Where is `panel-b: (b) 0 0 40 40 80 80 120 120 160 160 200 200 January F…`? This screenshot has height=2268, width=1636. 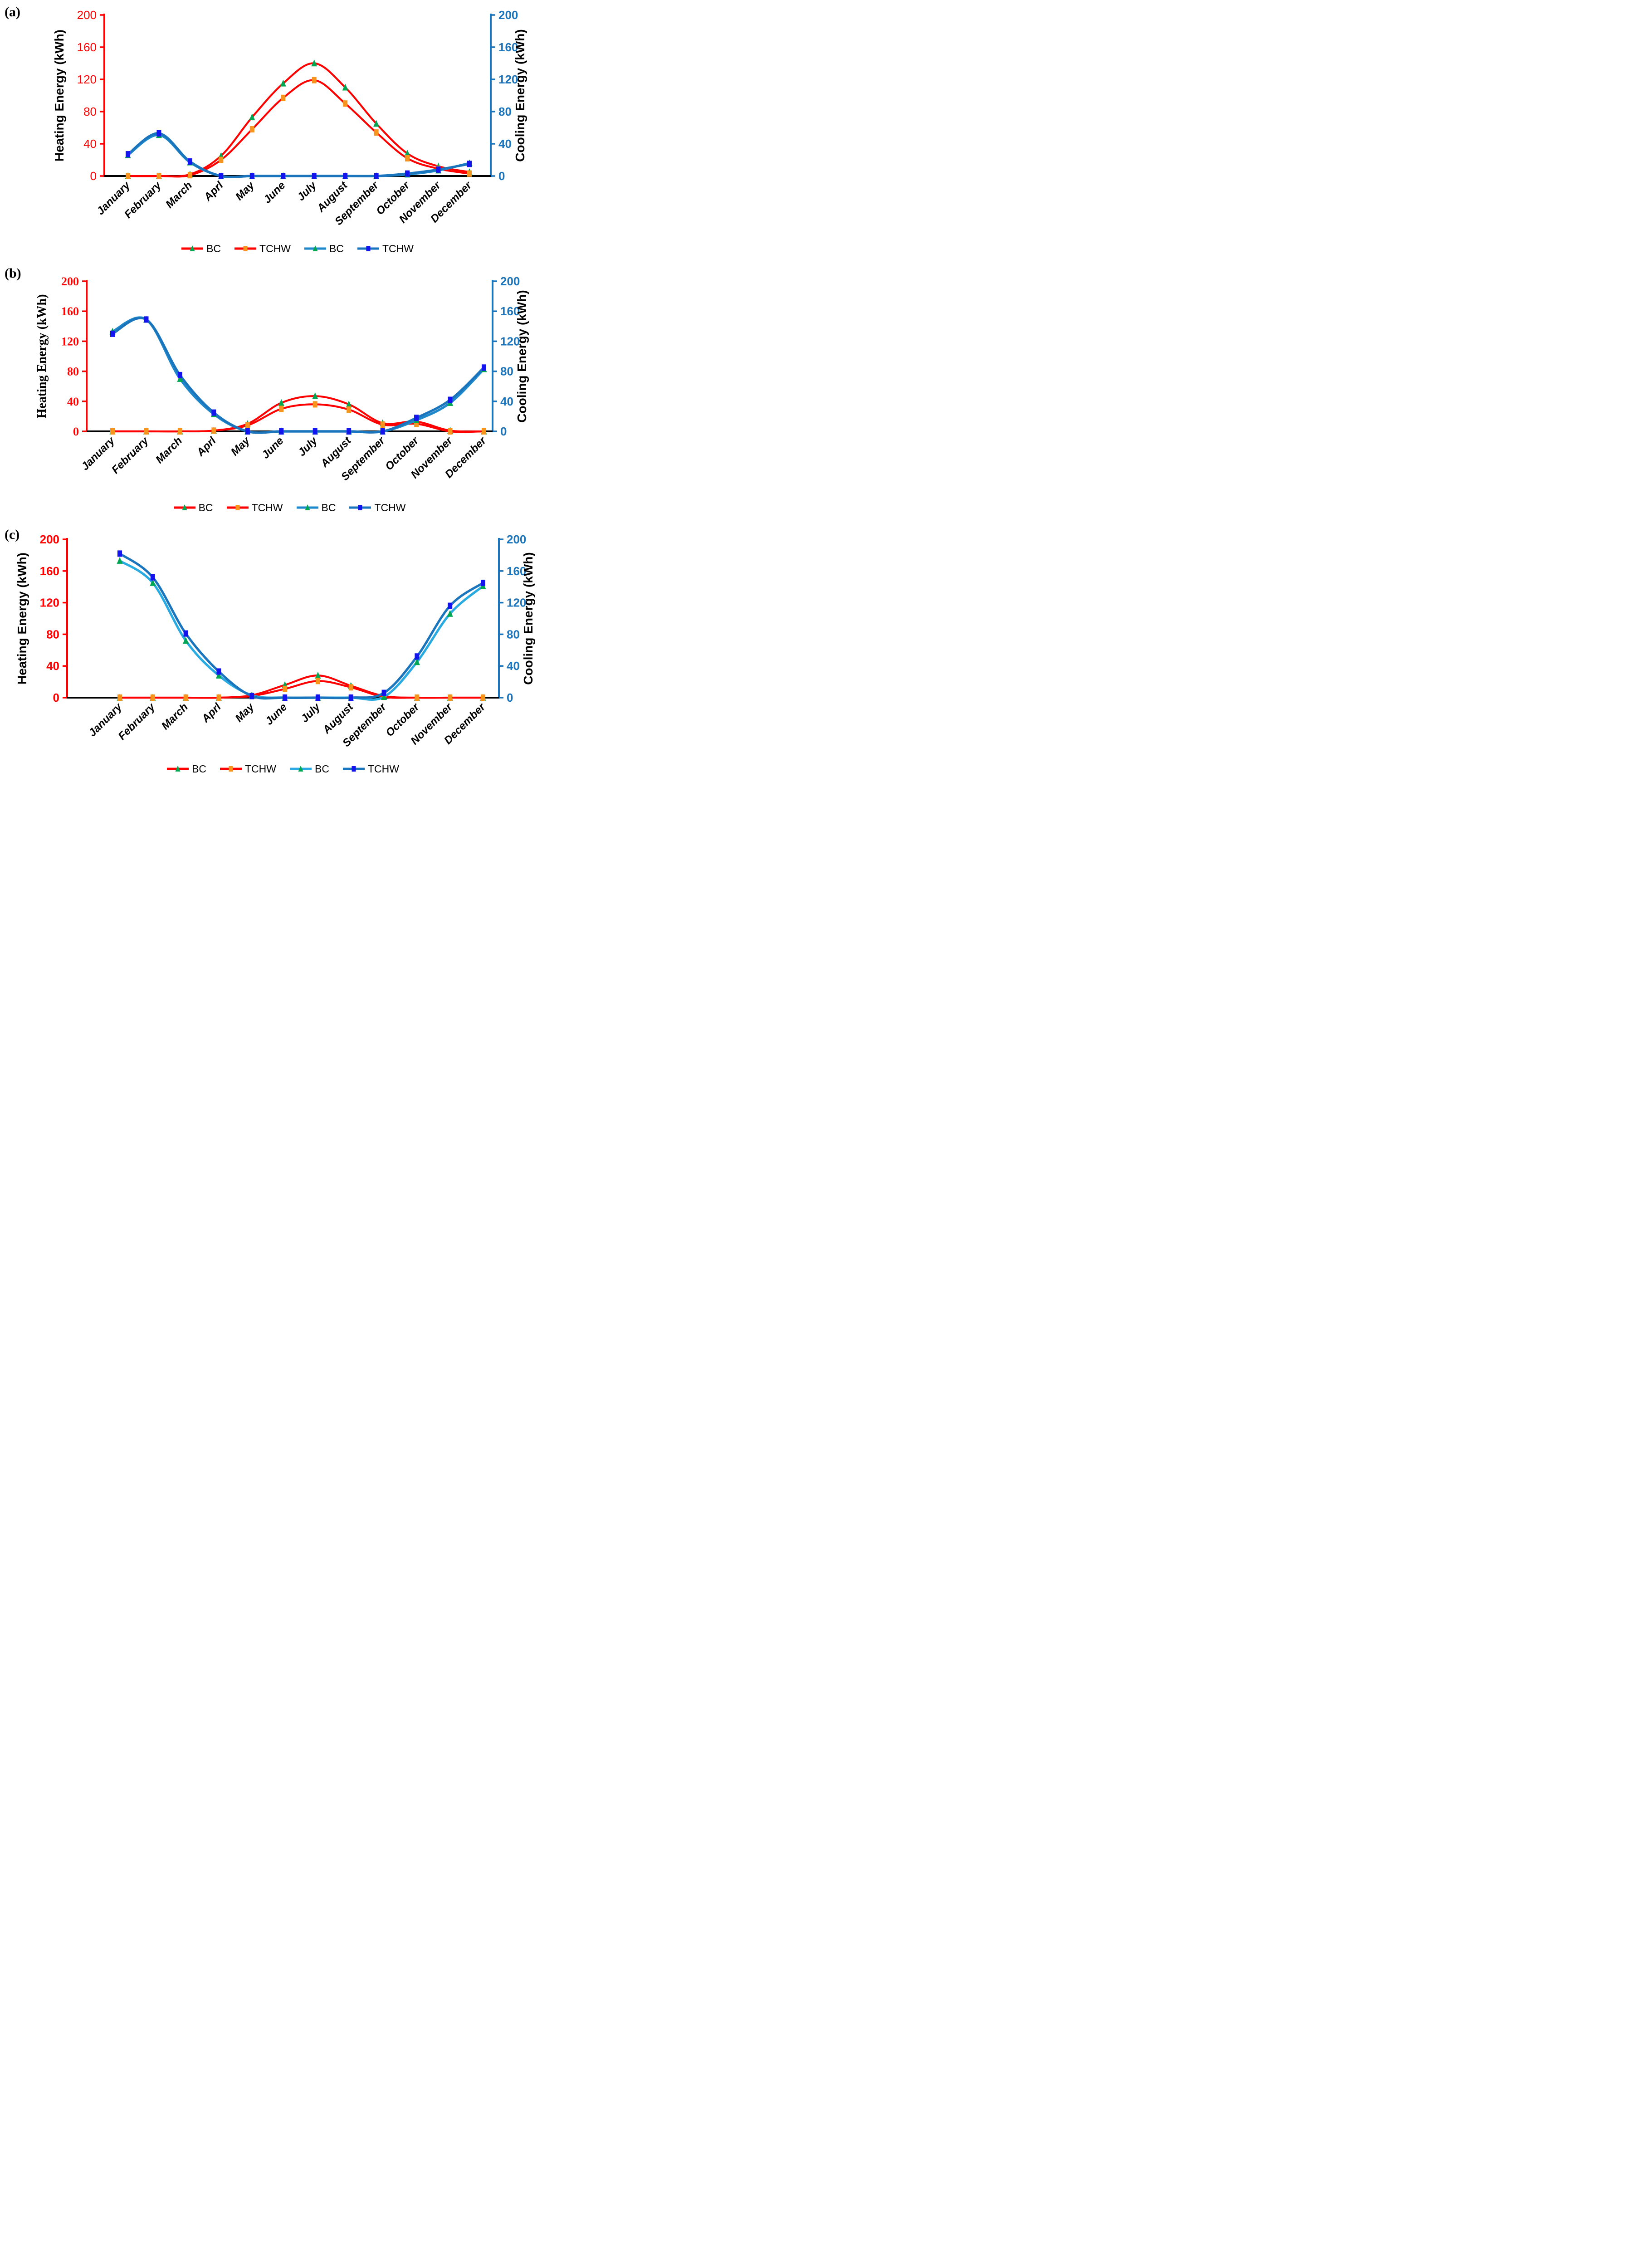
panel-b: (b) 0 0 40 40 80 80 120 120 160 160 200 200 January F… is located at coordinates (272, 392).